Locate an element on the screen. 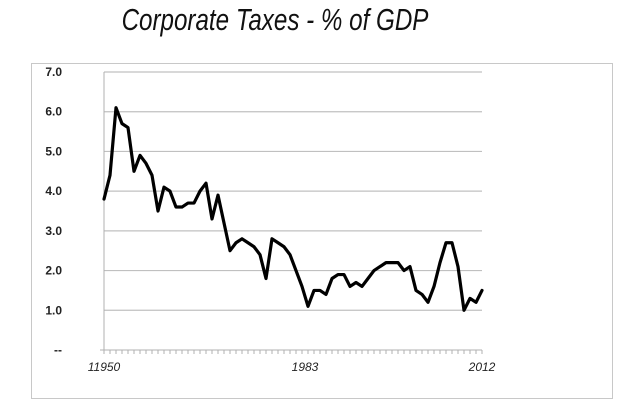  y-tick-label: 4.0 is located at coordinates (53, 191).